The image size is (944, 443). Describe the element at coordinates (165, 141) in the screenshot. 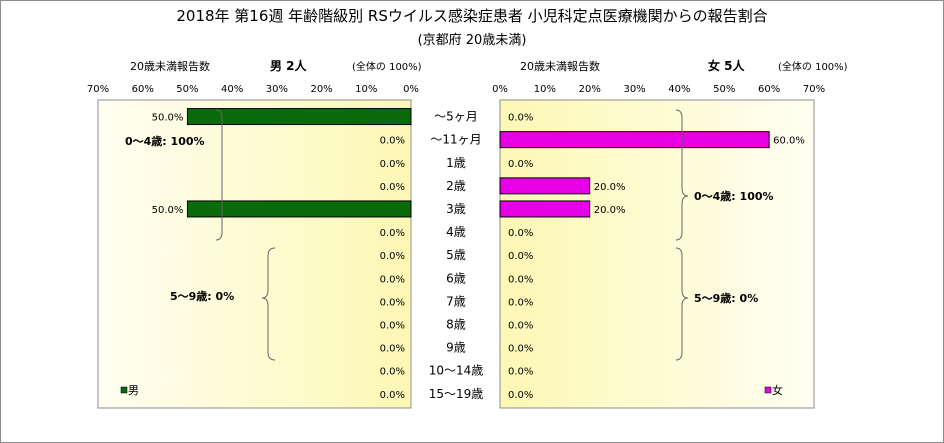

I see `male-annotation-0-4: 0～4歳: 100%` at that location.